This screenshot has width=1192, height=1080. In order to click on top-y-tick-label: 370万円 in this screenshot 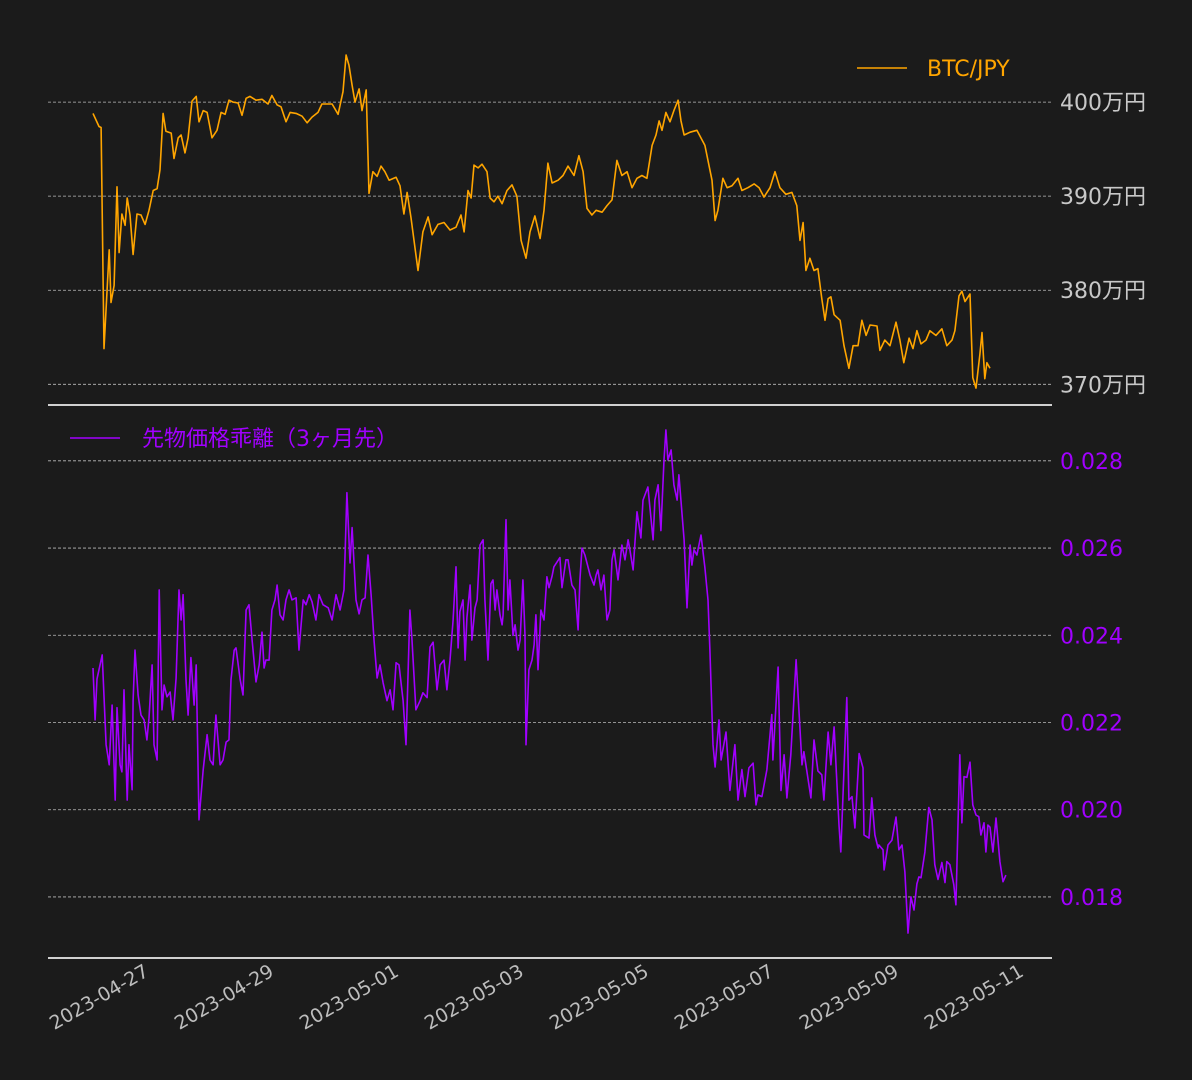, I will do `click(1103, 385)`.